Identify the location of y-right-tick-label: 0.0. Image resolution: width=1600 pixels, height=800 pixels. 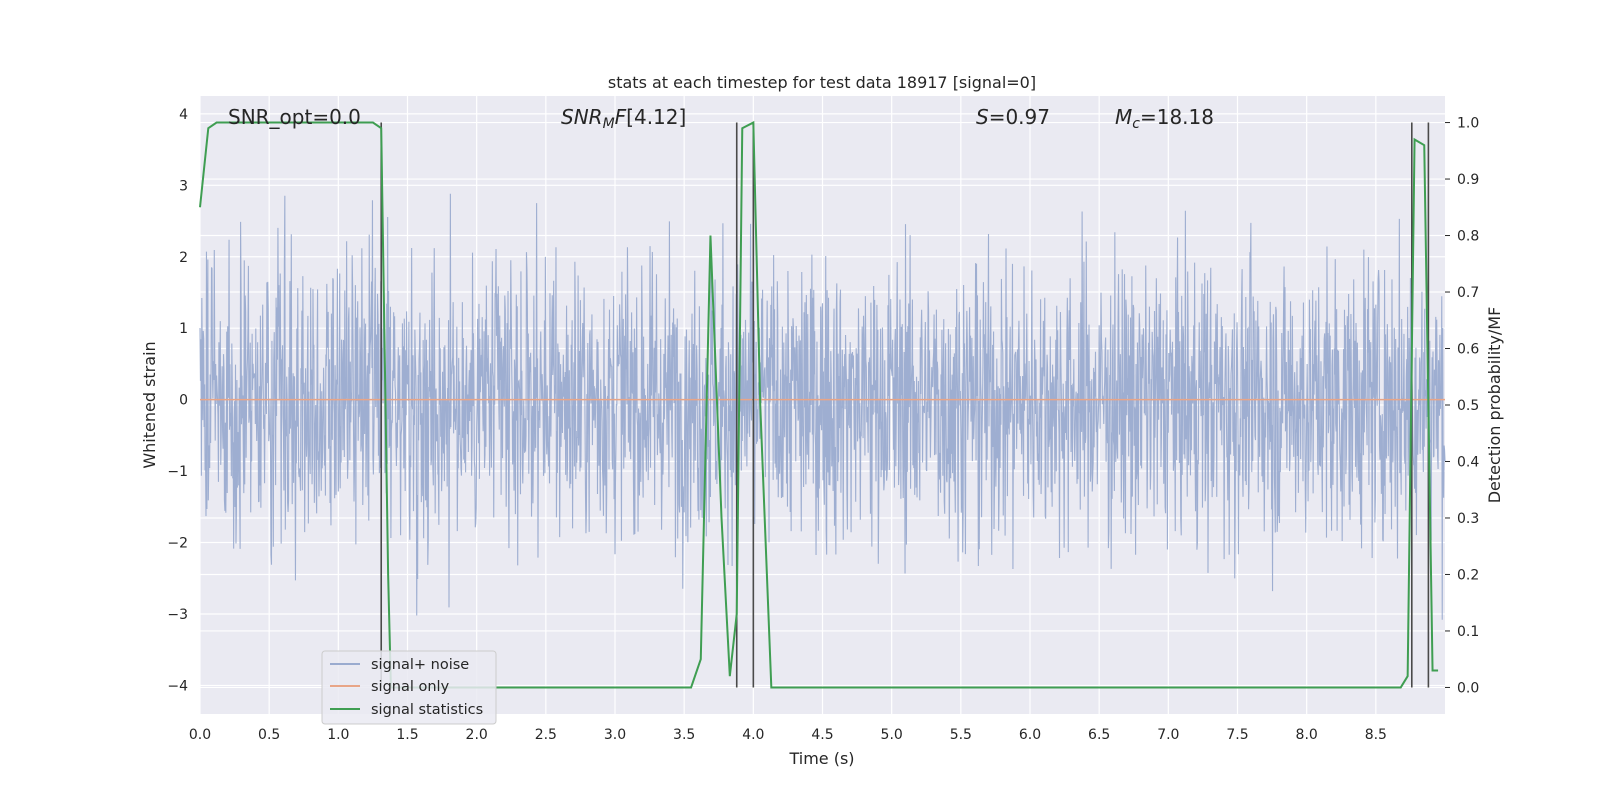
(1468, 688).